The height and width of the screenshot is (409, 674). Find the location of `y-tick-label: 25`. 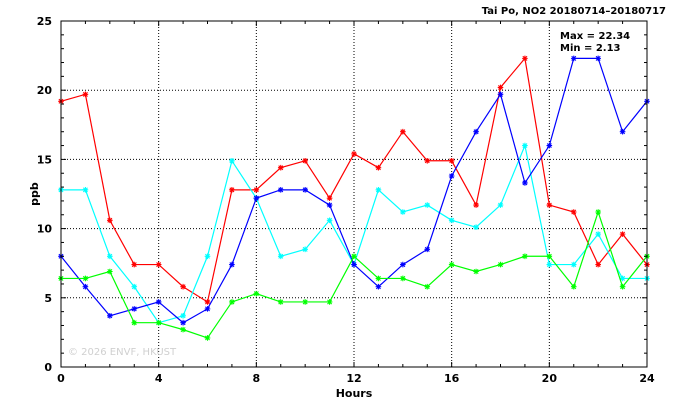

y-tick-label: 25 is located at coordinates (44, 21).